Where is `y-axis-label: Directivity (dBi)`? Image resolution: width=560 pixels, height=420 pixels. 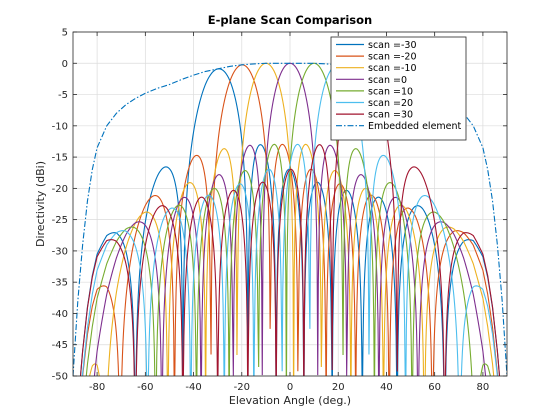 y-axis-label: Directivity (dBi) is located at coordinates (40, 204).